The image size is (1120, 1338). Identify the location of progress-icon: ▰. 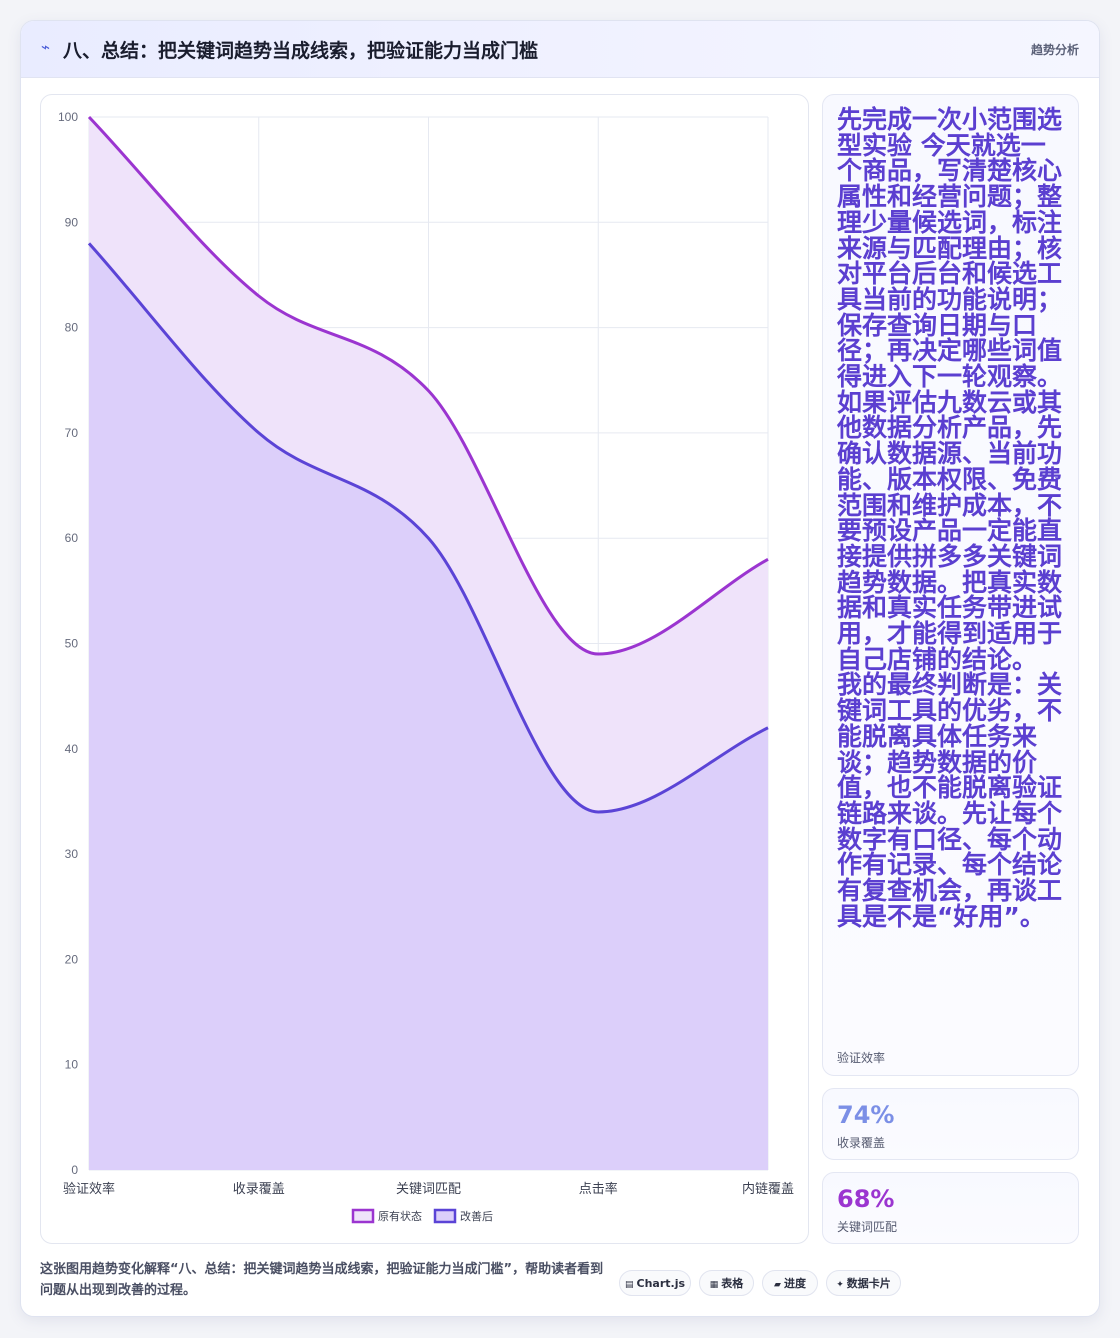
(777, 1285).